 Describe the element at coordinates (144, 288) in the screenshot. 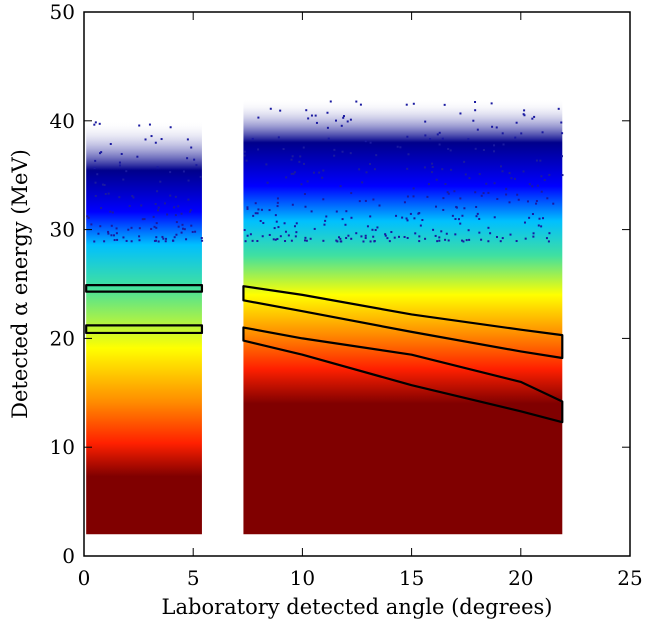

I see `gate-contour` at that location.